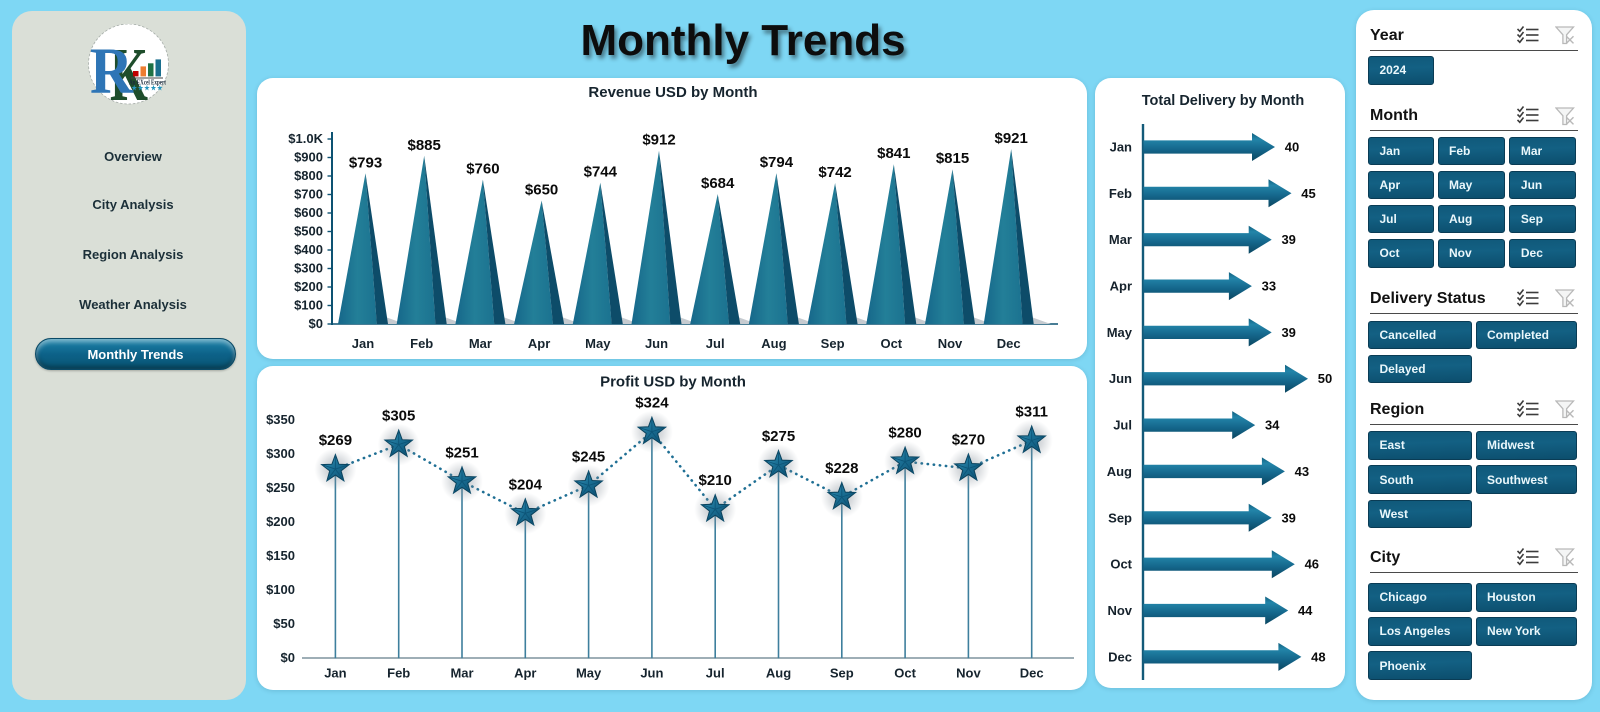 The image size is (1600, 712). Describe the element at coordinates (335, 440) in the screenshot. I see `svg-text: $269` at that location.